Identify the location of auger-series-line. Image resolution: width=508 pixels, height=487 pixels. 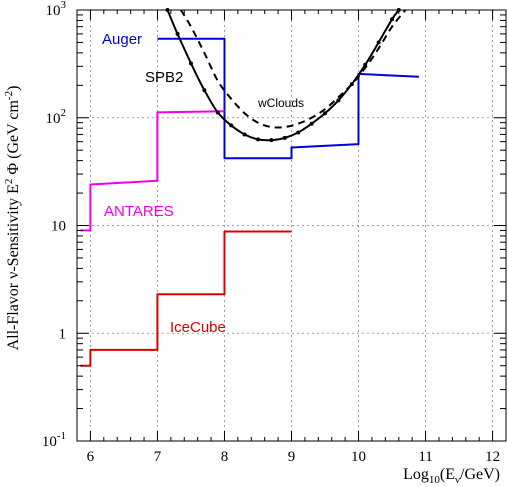
(288, 98).